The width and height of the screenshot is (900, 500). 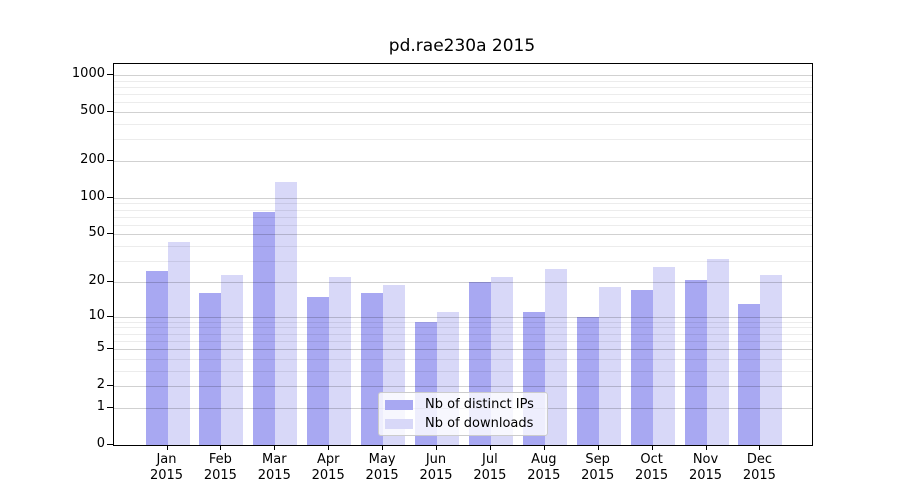 What do you see at coordinates (479, 423) in the screenshot?
I see `legend-label-downloads: Nb of downloads` at bounding box center [479, 423].